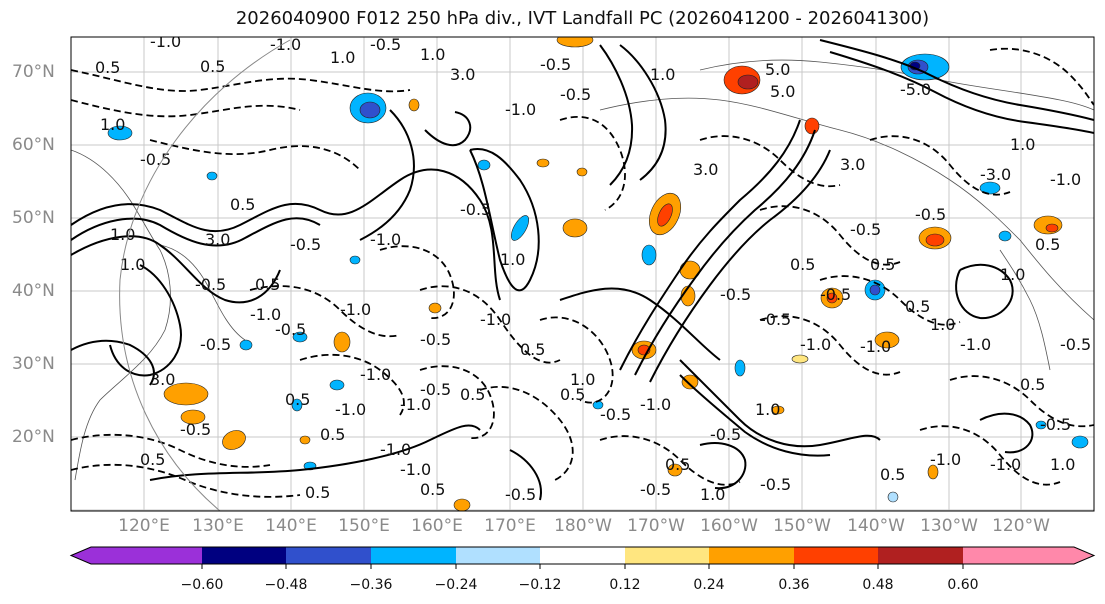  What do you see at coordinates (915, 89) in the screenshot?
I see `contour-label: -5.0` at bounding box center [915, 89].